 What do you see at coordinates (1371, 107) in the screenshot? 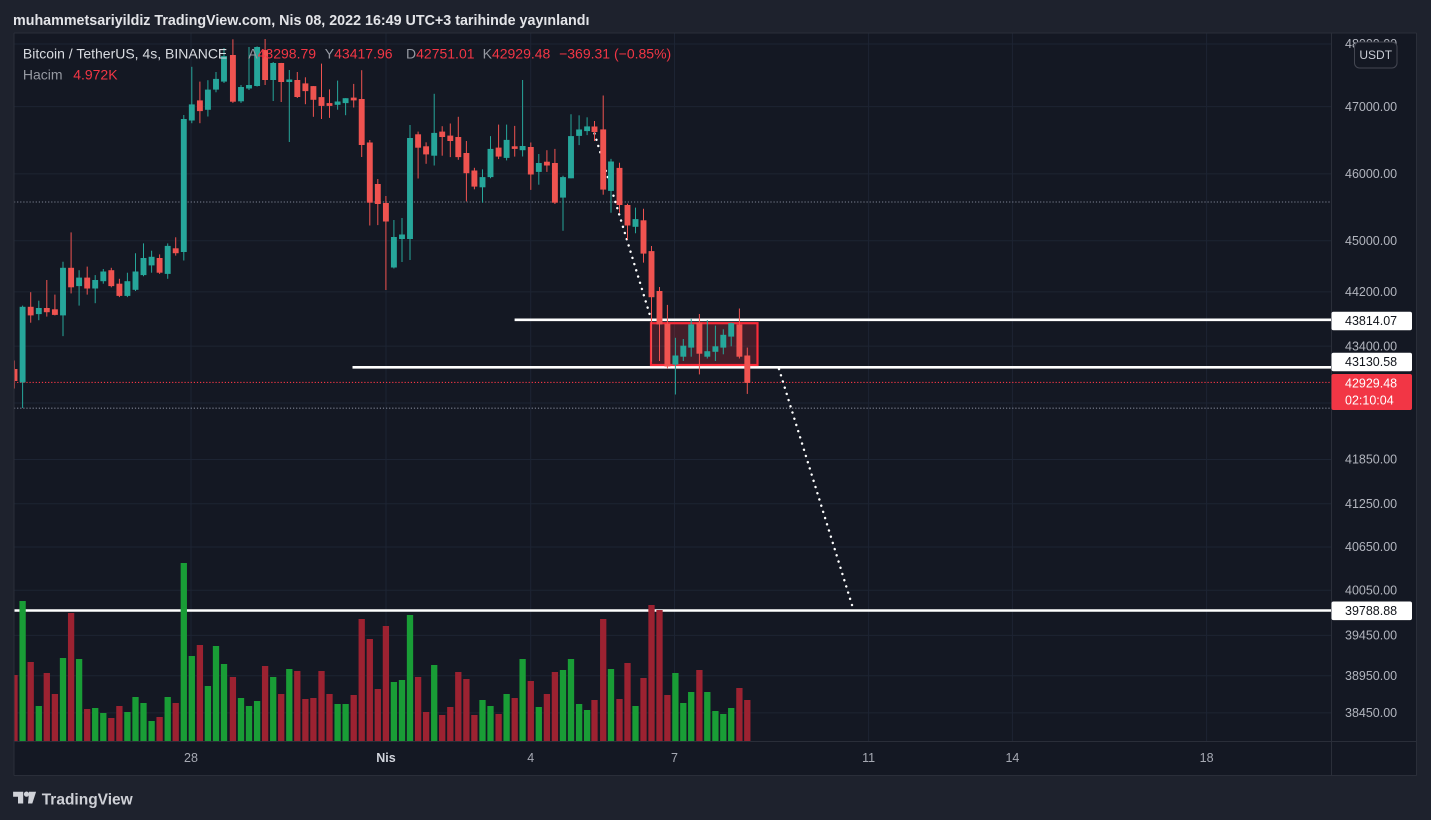
I see `svg-text: 47000.00` at bounding box center [1371, 107].